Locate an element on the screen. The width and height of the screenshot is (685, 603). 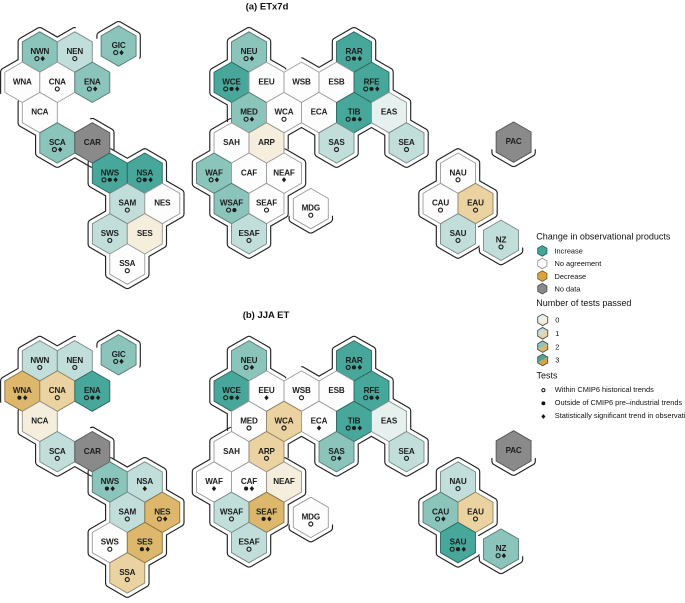
svg-text: Within CMIP6 historical trends is located at coordinates (604, 389).